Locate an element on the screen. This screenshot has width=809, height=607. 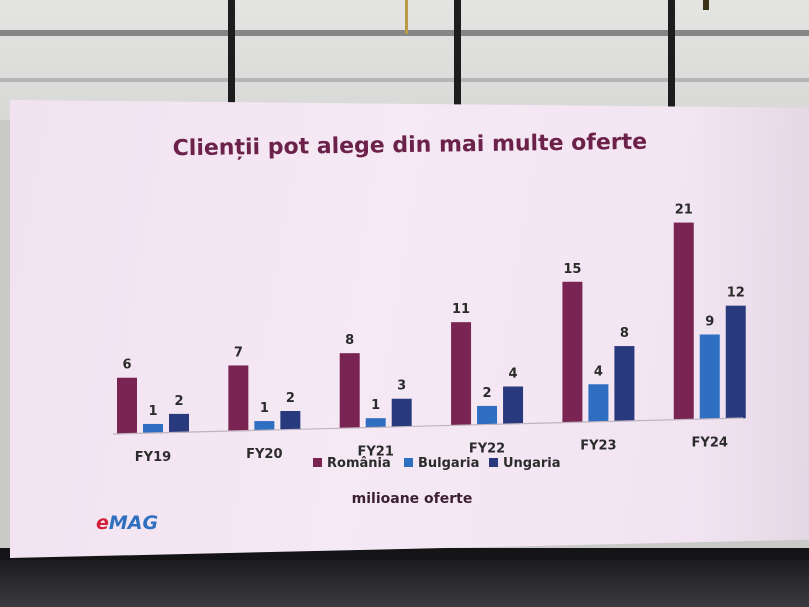
bar-romnia-fy21 is located at coordinates (349, 391).